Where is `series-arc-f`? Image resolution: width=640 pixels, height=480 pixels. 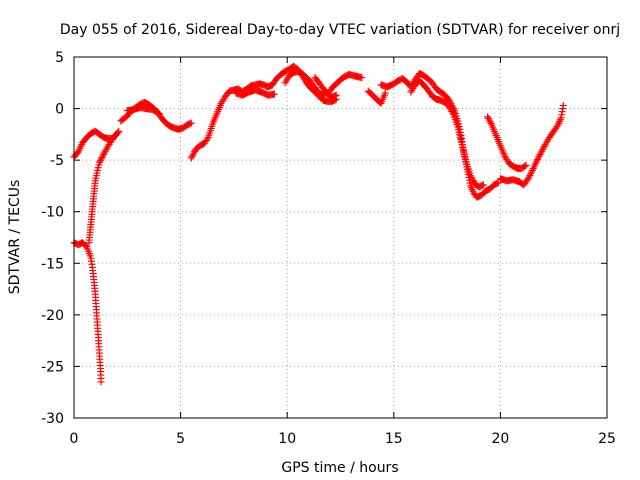 series-arc-f is located at coordinates (231, 121).